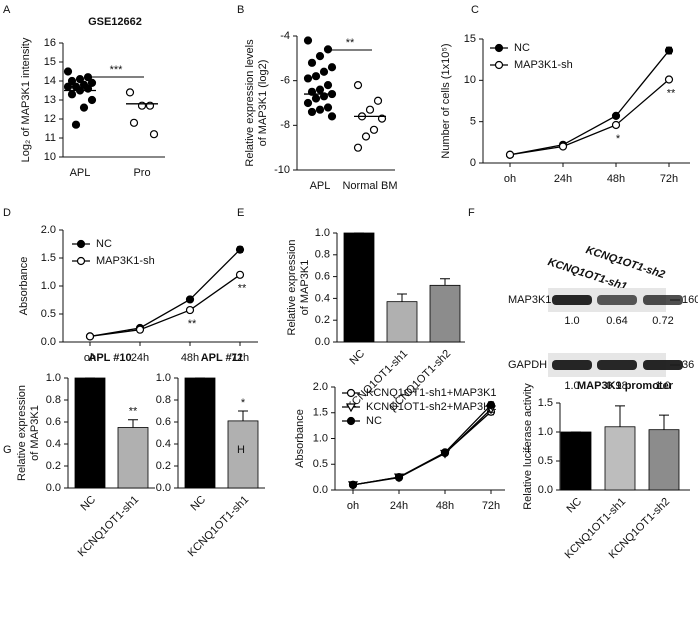  What do you see at coordinates (26, 99) in the screenshot?
I see `y-axis-label: Log₂ of MAP3K1 intensity` at bounding box center [26, 99].